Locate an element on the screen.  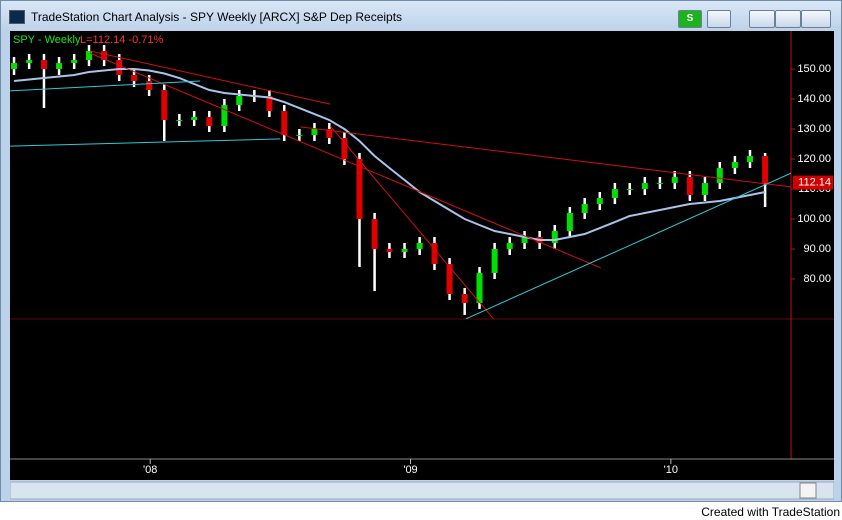
x-tick-label: '09 is located at coordinates (410, 470).